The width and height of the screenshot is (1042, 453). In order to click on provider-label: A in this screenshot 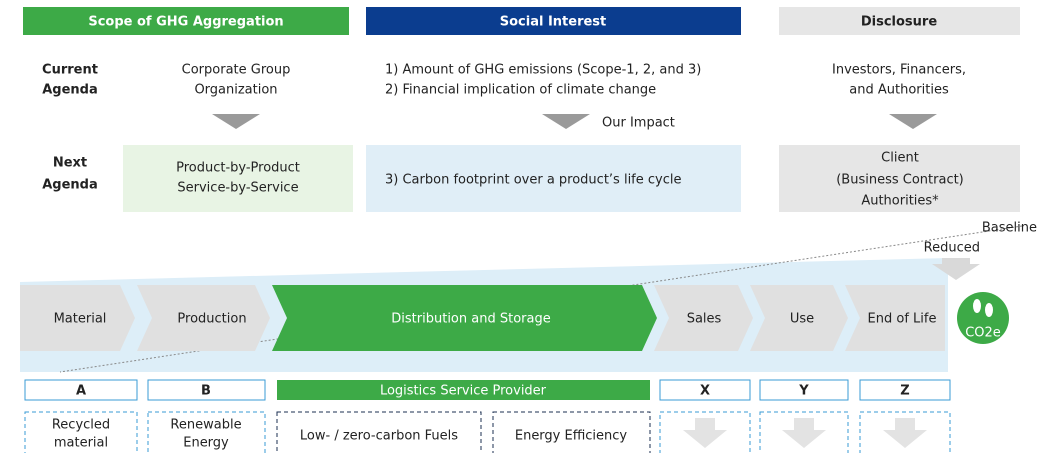, I will do `click(81, 391)`.